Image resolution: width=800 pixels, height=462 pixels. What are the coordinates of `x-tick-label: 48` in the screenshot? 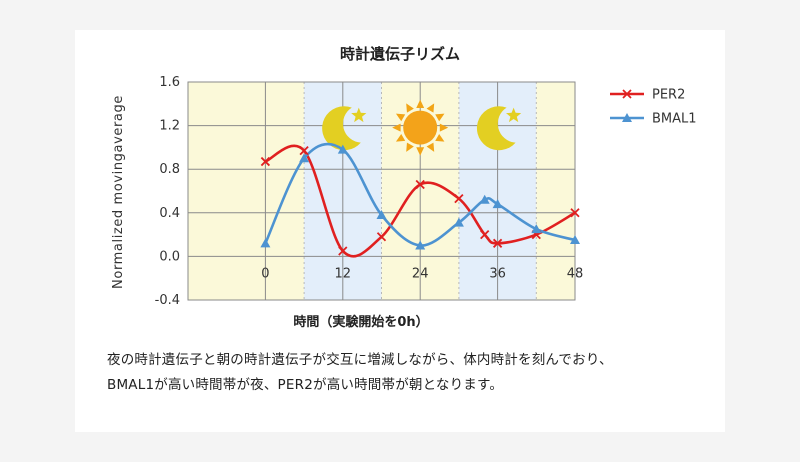 It's located at (575, 273).